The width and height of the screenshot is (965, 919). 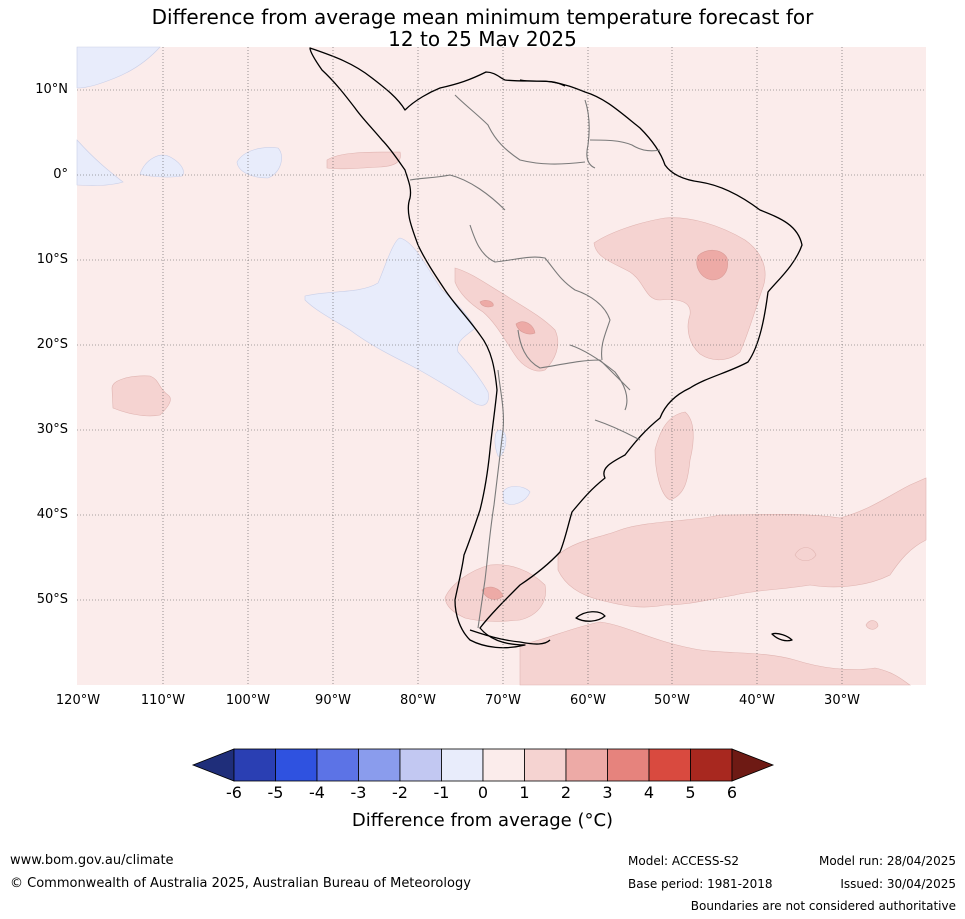 What do you see at coordinates (690, 792) in the screenshot?
I see `colorbar-label-5: 5` at bounding box center [690, 792].